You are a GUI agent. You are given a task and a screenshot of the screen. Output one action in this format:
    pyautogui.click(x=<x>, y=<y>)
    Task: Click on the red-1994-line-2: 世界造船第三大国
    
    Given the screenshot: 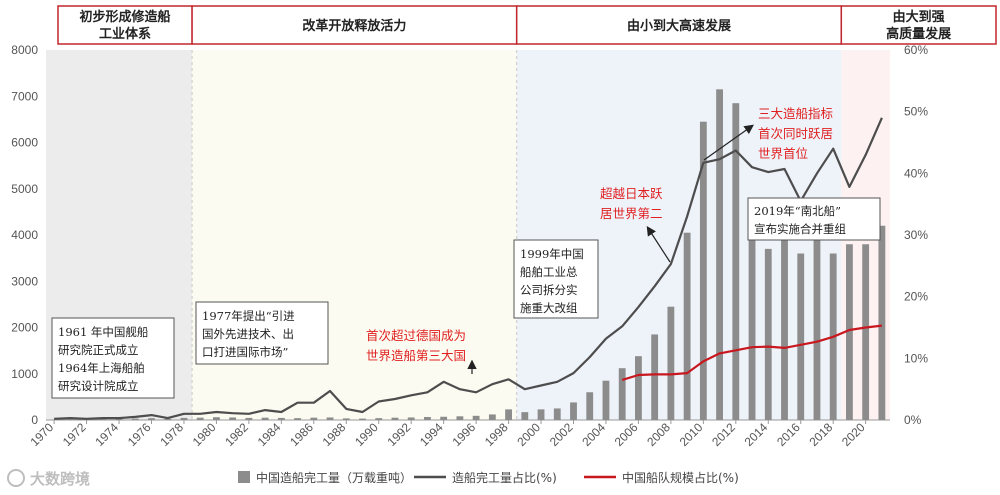 What is the action you would take?
    pyautogui.click(x=416, y=355)
    